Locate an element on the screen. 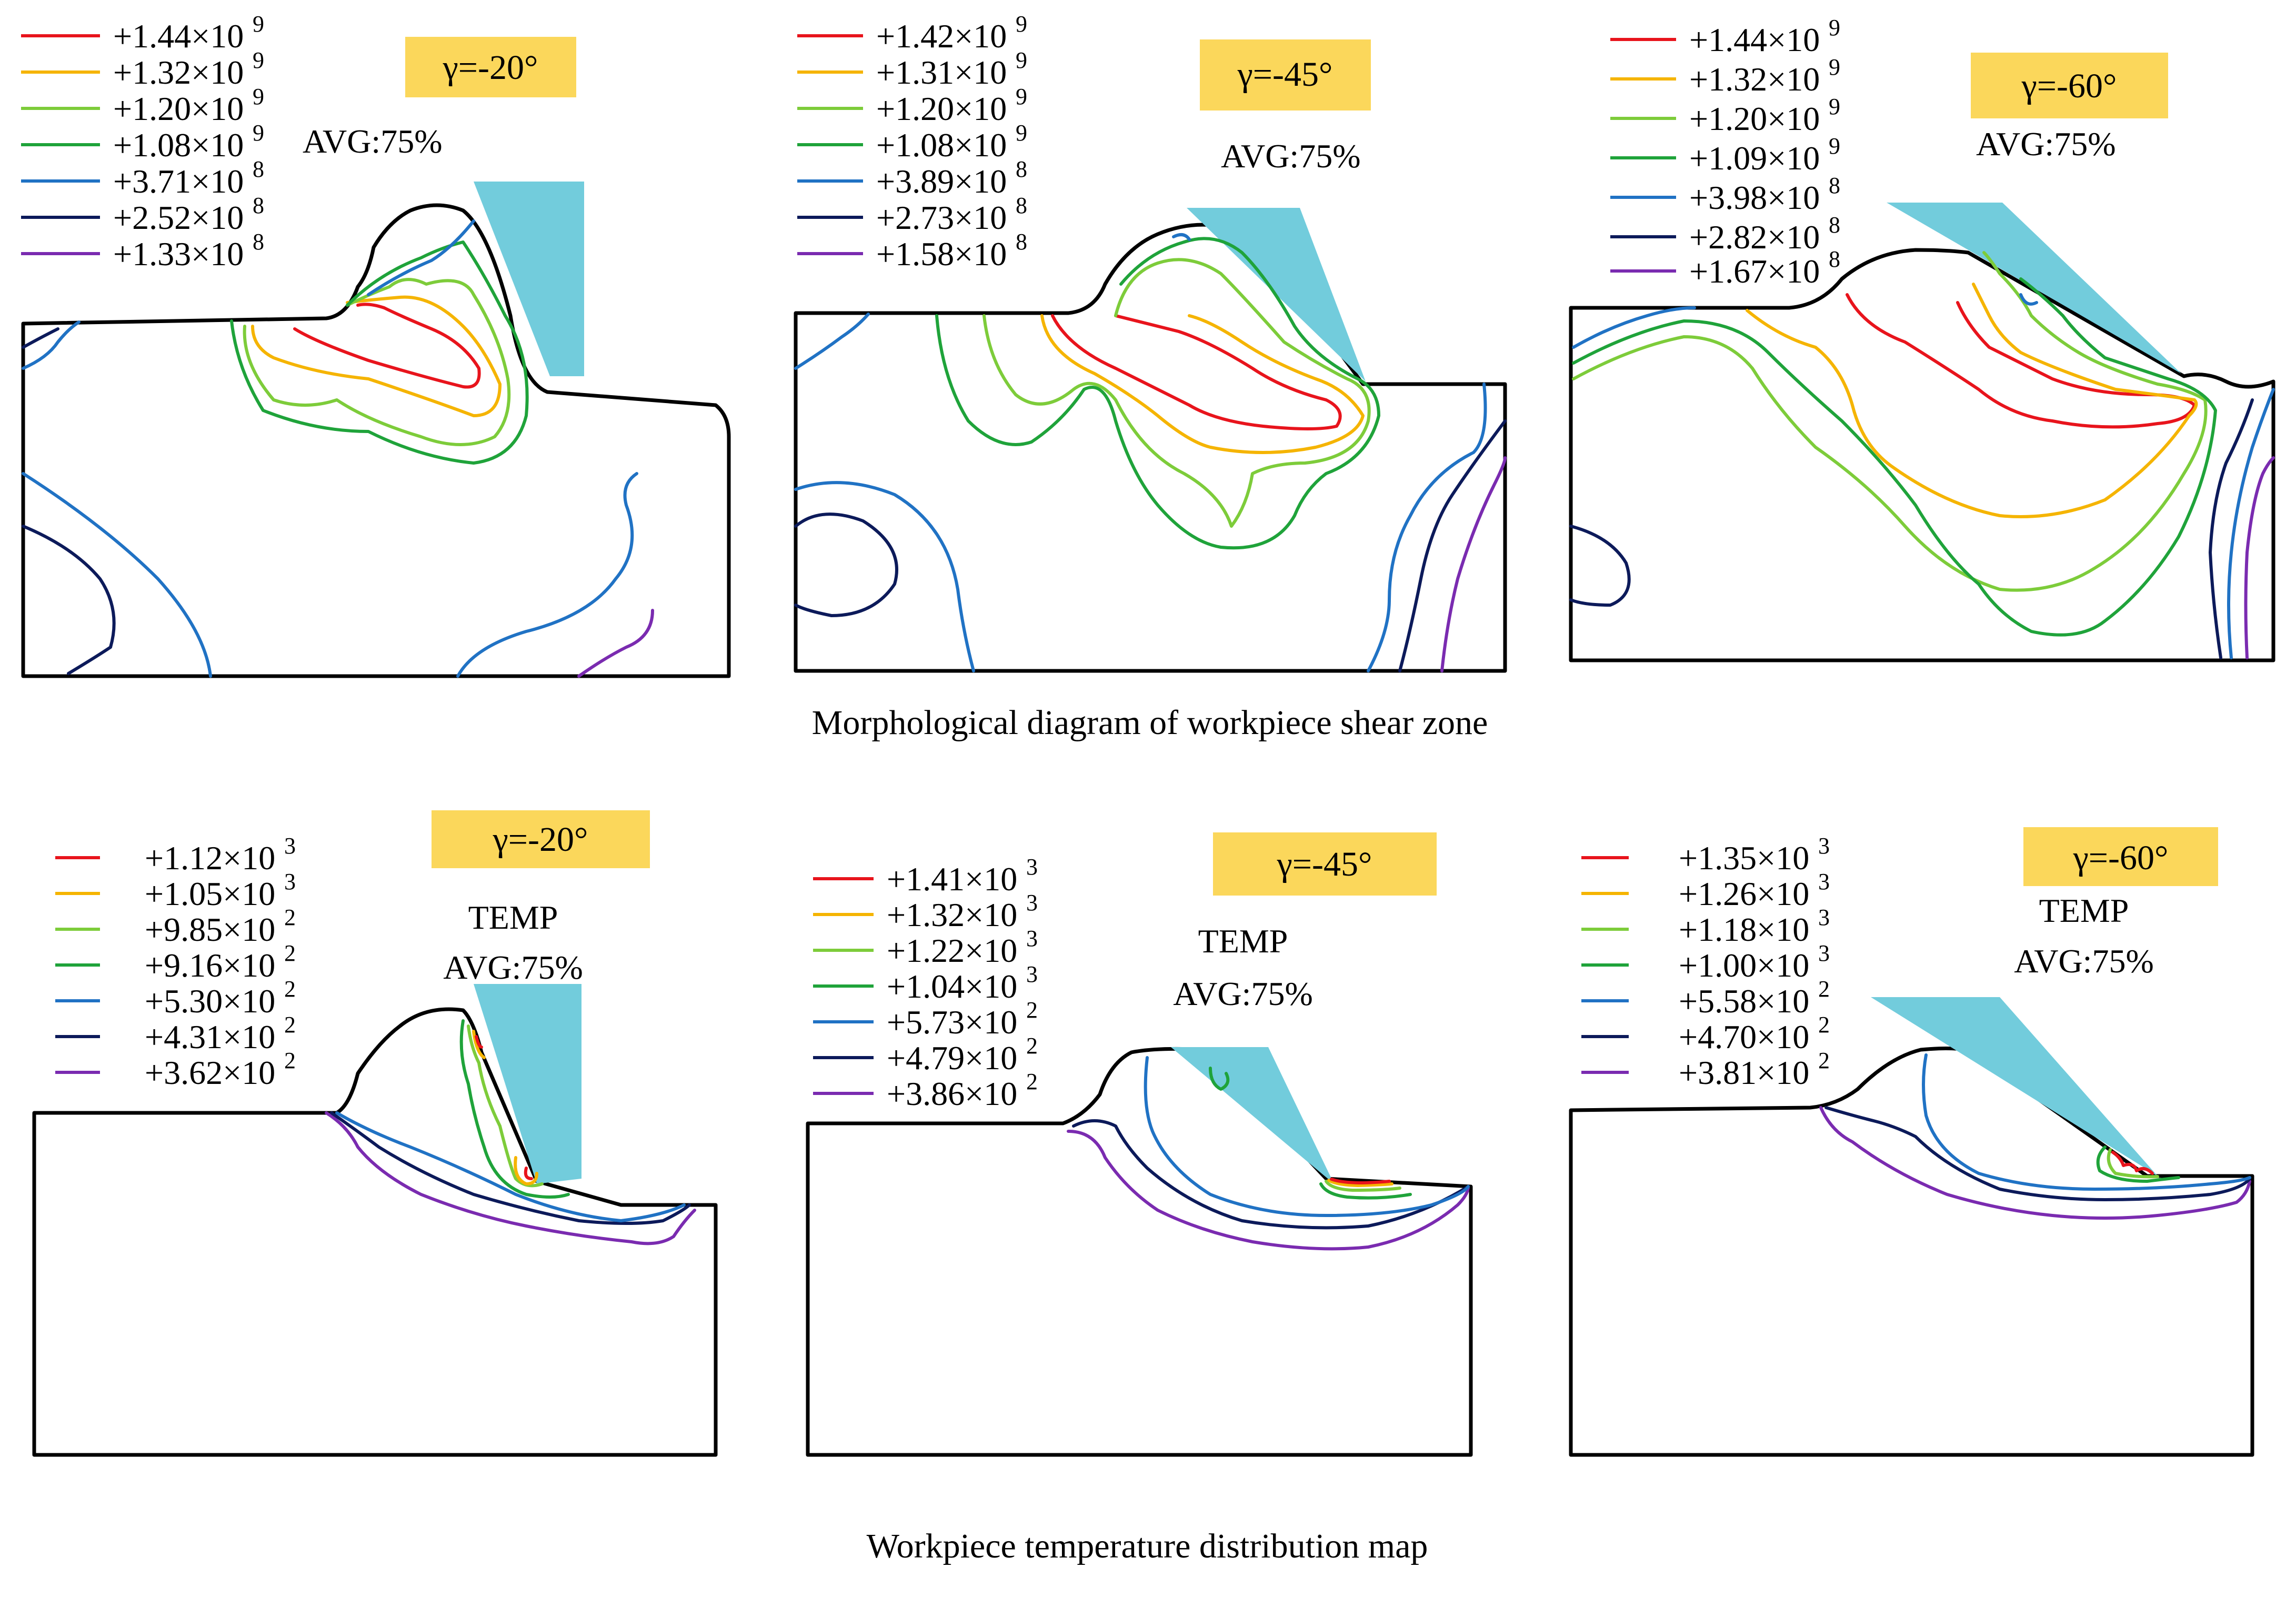 This screenshot has height=1598, width=2296. badge-label: γ=-60° is located at coordinates (2069, 86).